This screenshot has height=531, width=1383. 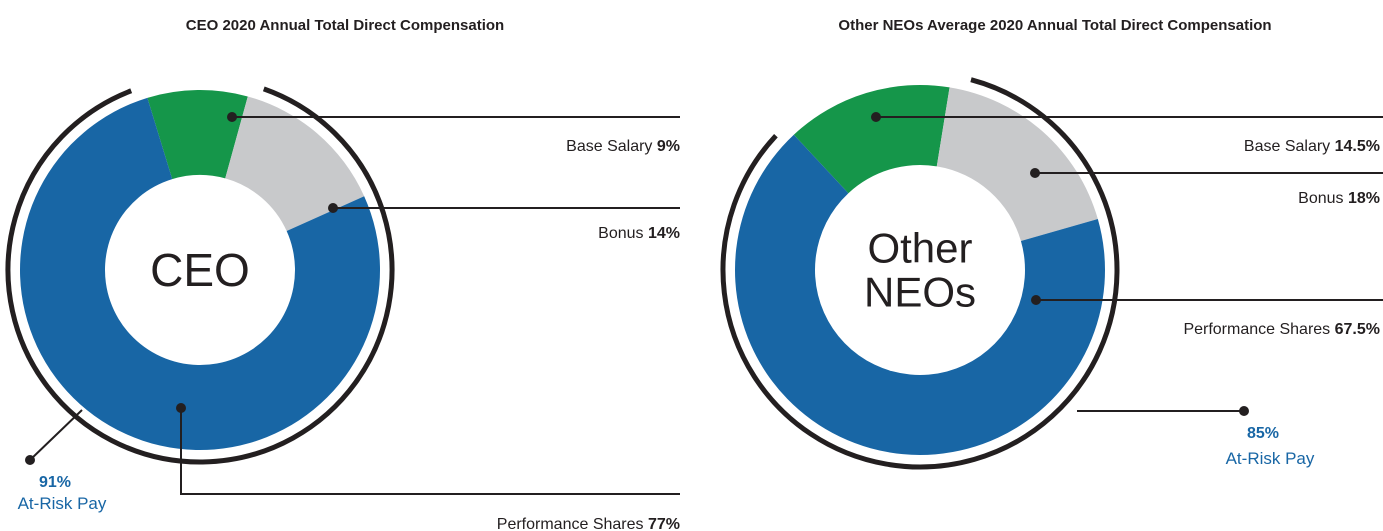 I want to click on slice-label: Bonus 18%, so click(x=1339, y=198).